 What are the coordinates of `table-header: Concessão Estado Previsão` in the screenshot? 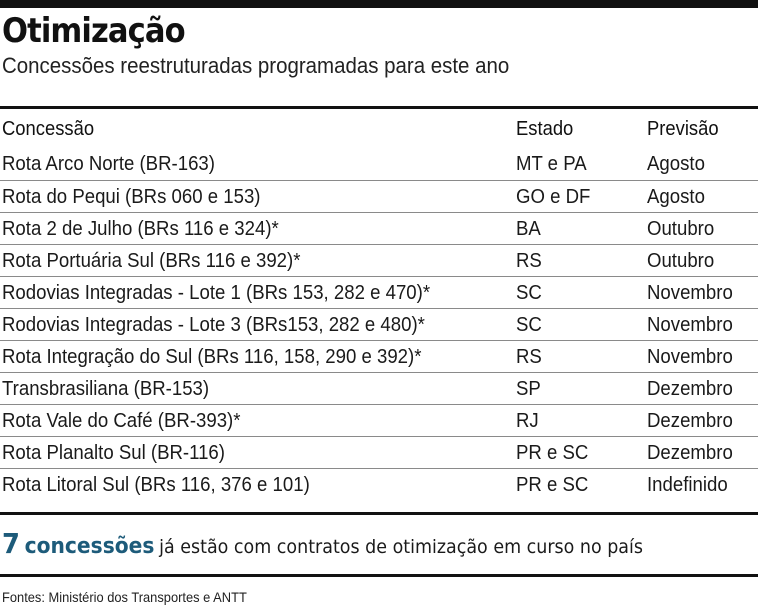 It's located at (379, 128).